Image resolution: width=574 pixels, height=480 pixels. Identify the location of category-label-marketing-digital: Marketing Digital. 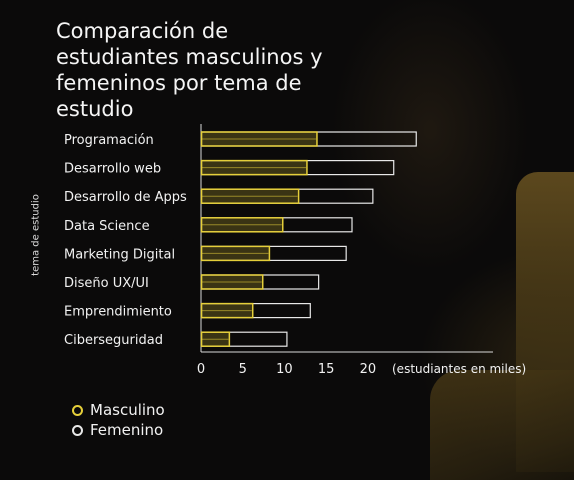
(119, 254).